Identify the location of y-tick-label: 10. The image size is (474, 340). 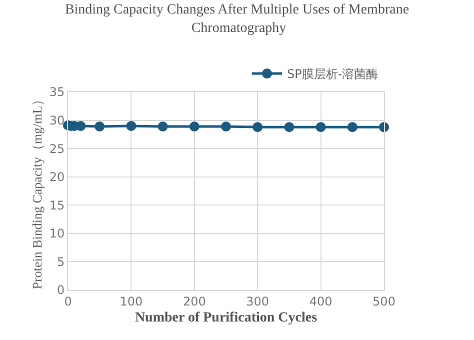
(57, 233).